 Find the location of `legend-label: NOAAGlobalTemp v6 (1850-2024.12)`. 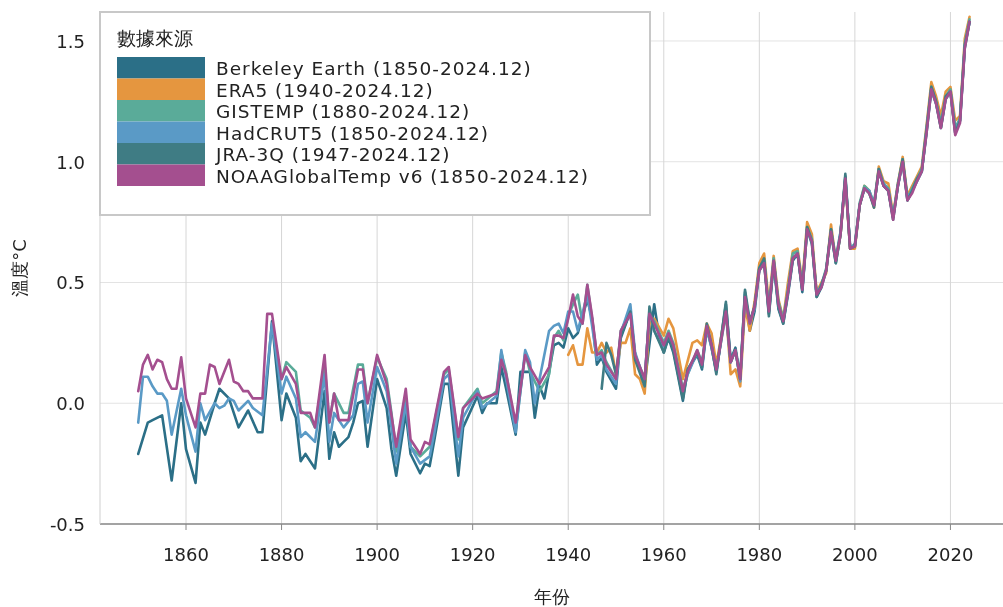

legend-label: NOAAGlobalTemp v6 (1850-2024.12) is located at coordinates (403, 176).